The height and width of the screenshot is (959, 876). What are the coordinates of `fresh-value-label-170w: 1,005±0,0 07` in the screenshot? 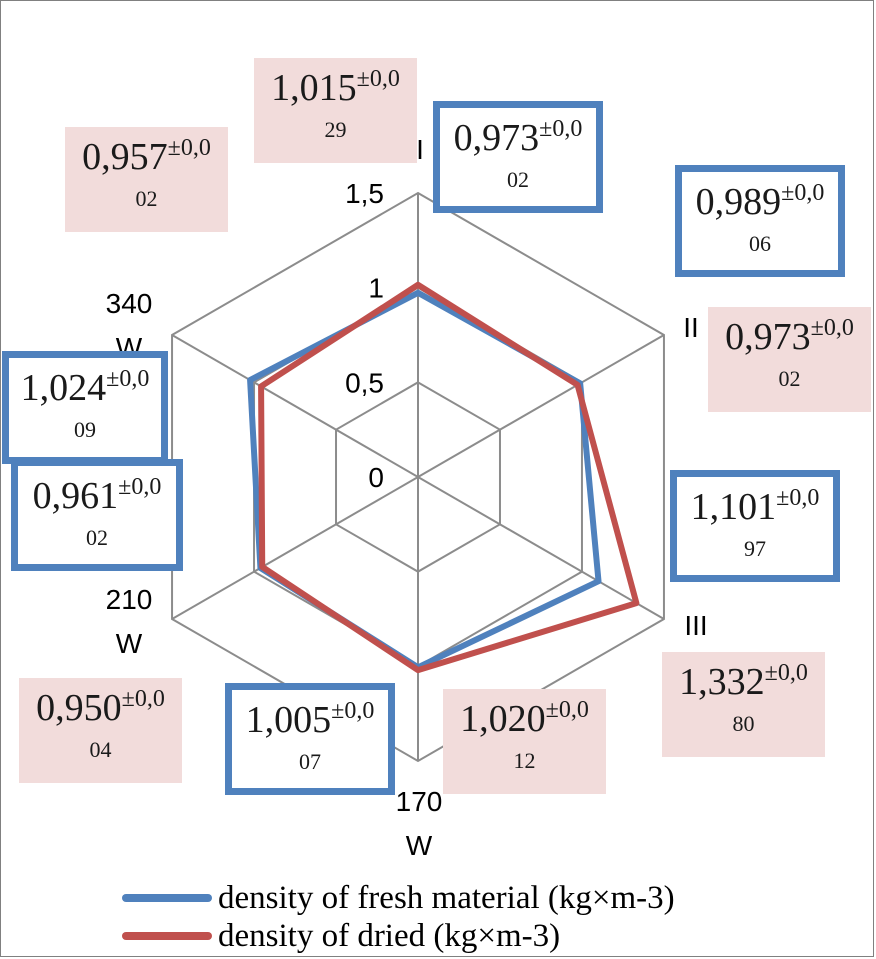 It's located at (310, 739).